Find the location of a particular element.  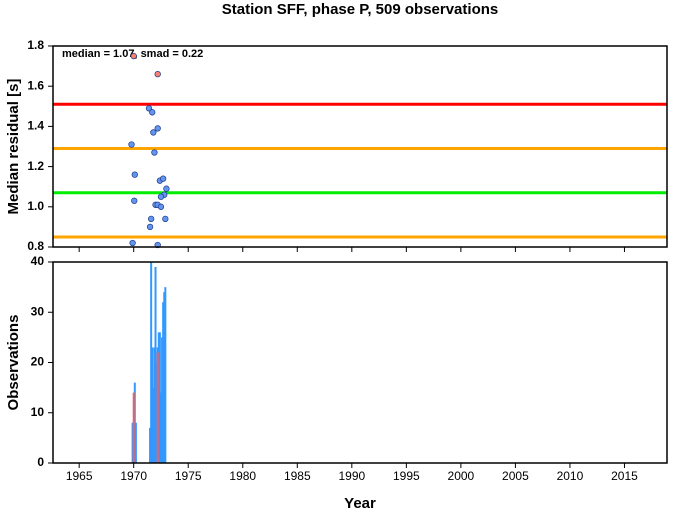

y-tick-label: 1.2 is located at coordinates (35, 166).